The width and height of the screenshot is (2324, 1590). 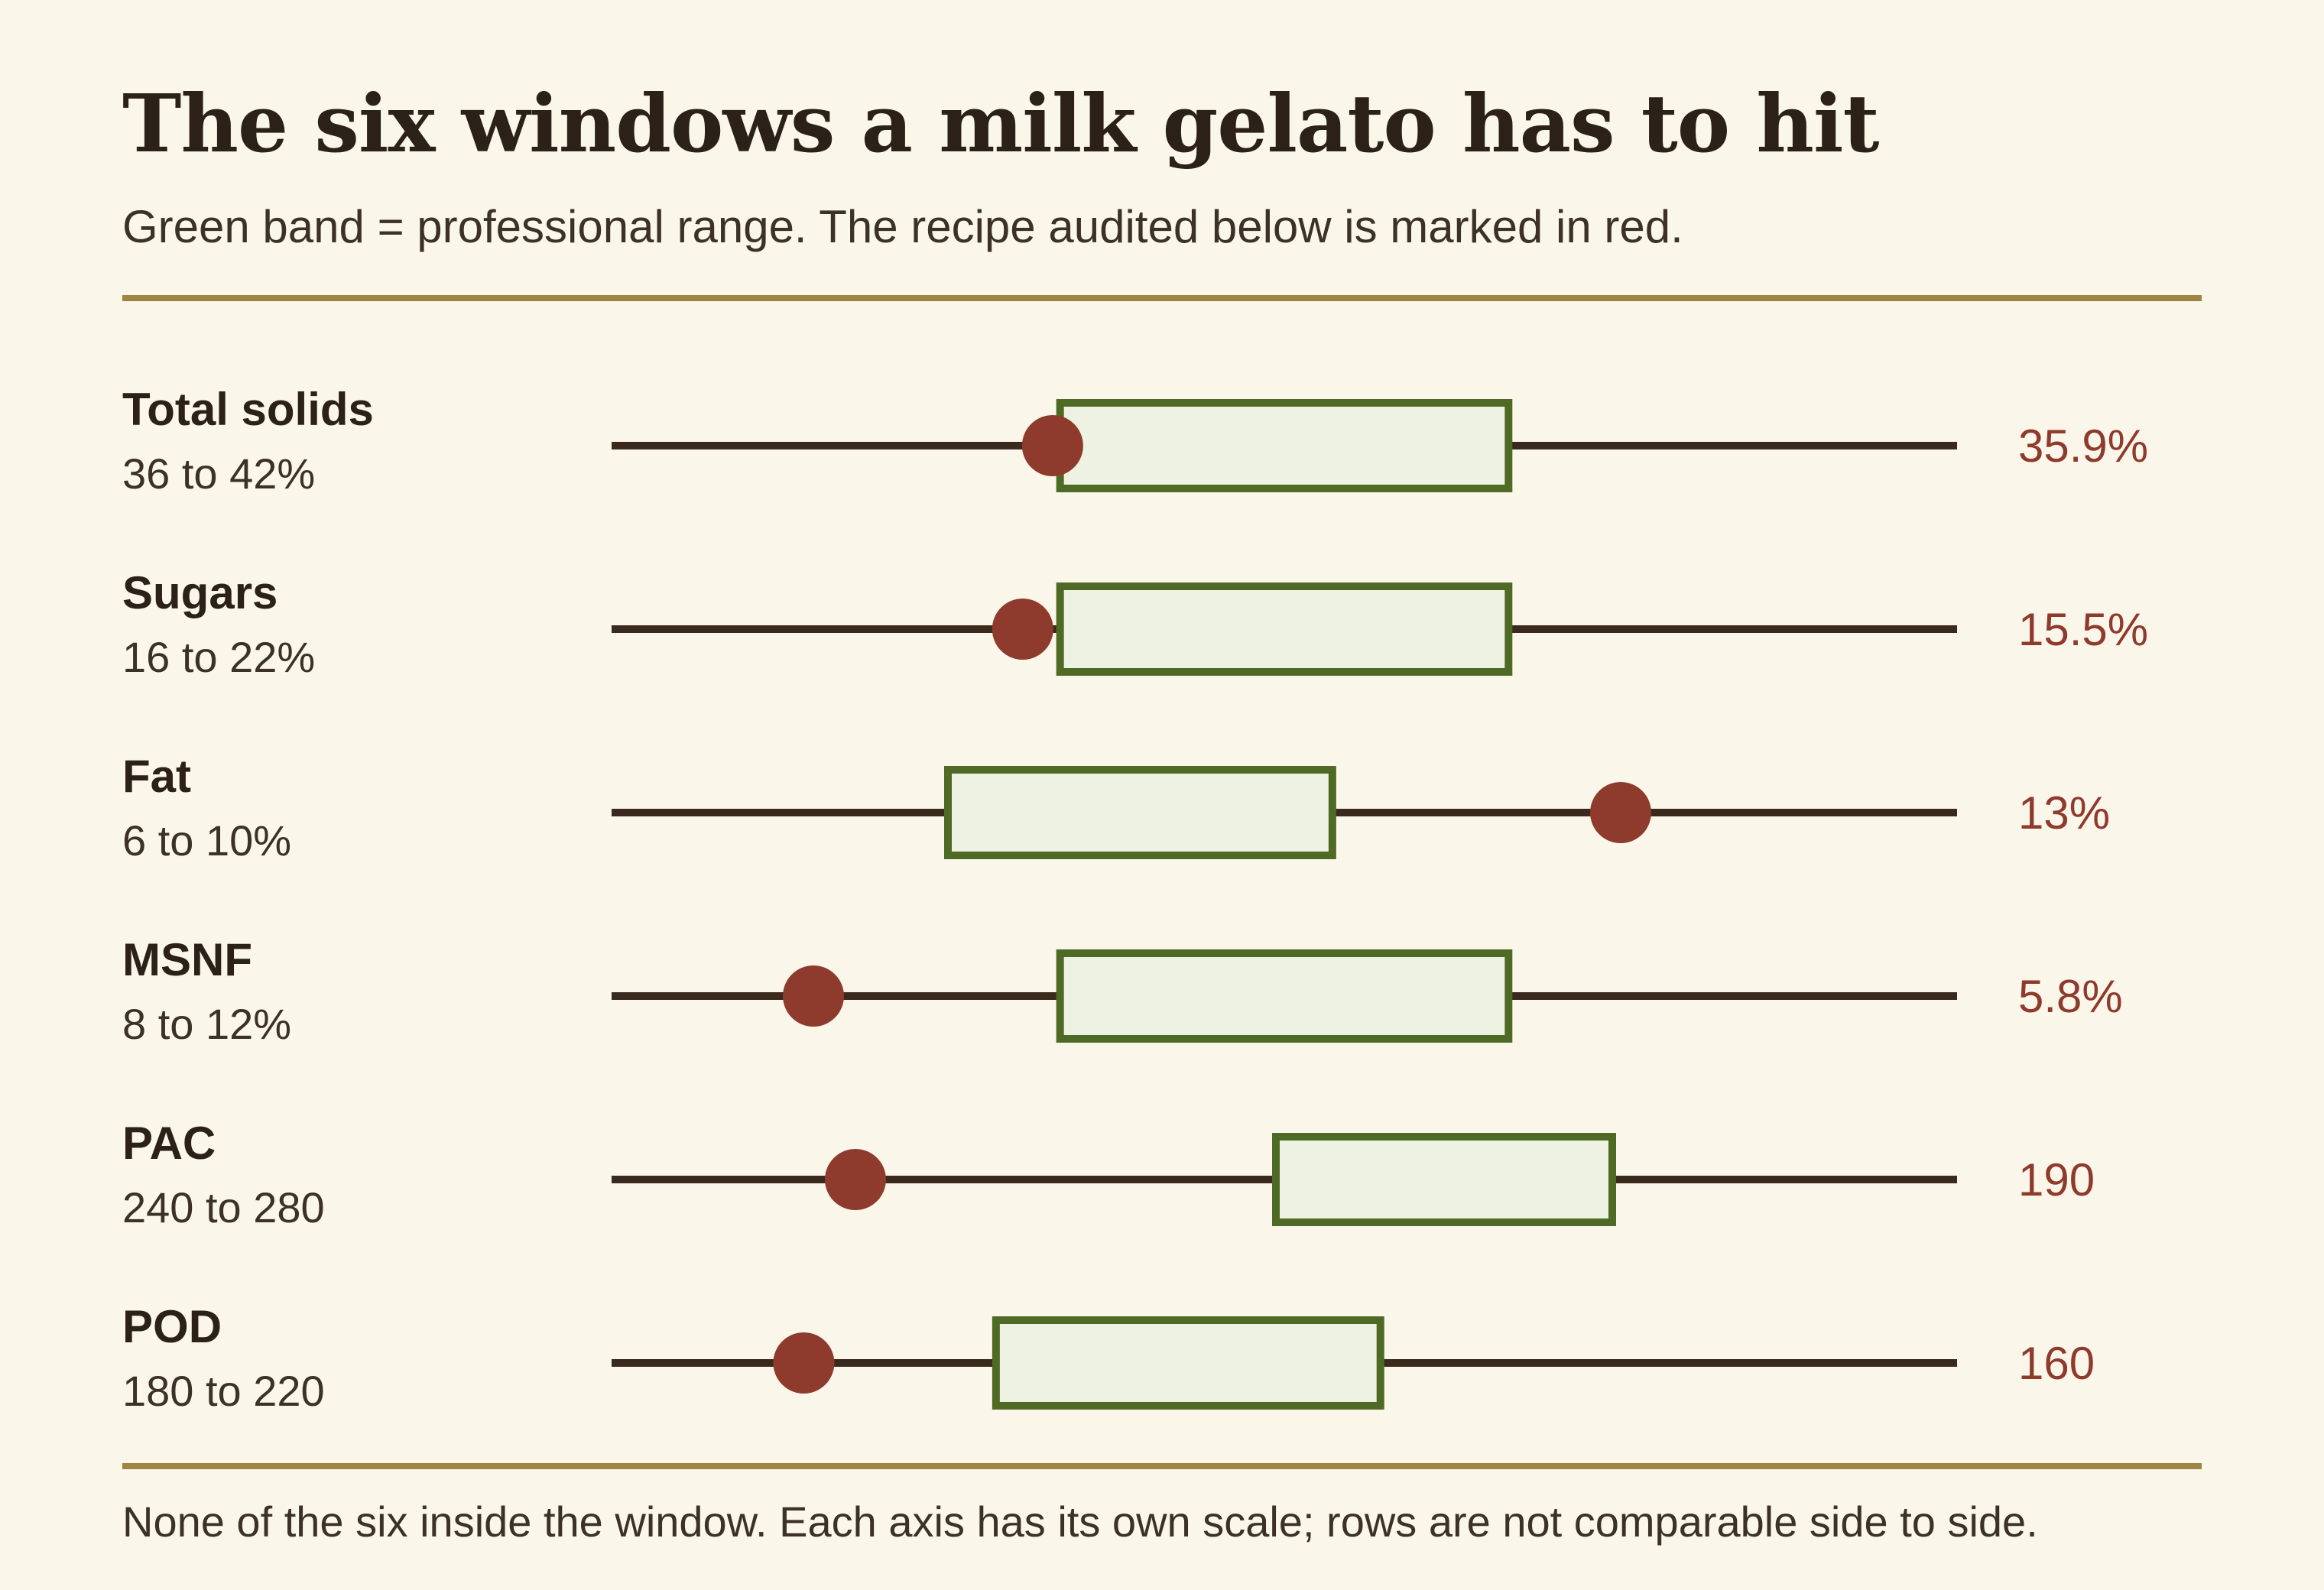 What do you see at coordinates (2064, 813) in the screenshot?
I see `value-label: 13%` at bounding box center [2064, 813].